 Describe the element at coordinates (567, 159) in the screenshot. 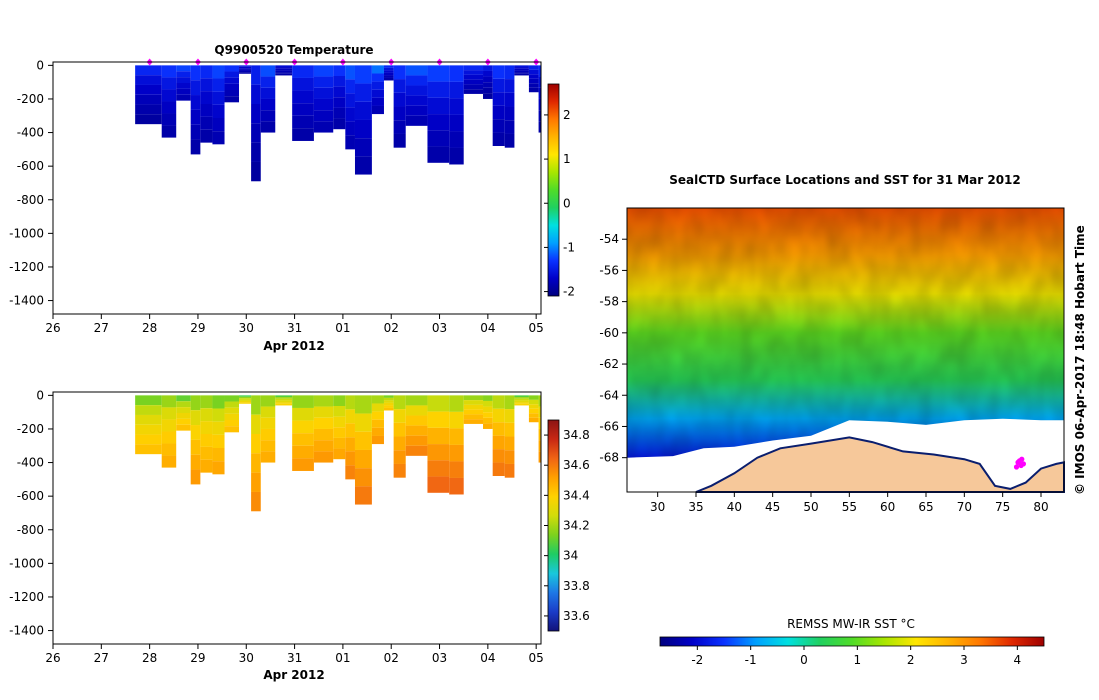

I see `t-colorbar-tick-label: 1` at that location.